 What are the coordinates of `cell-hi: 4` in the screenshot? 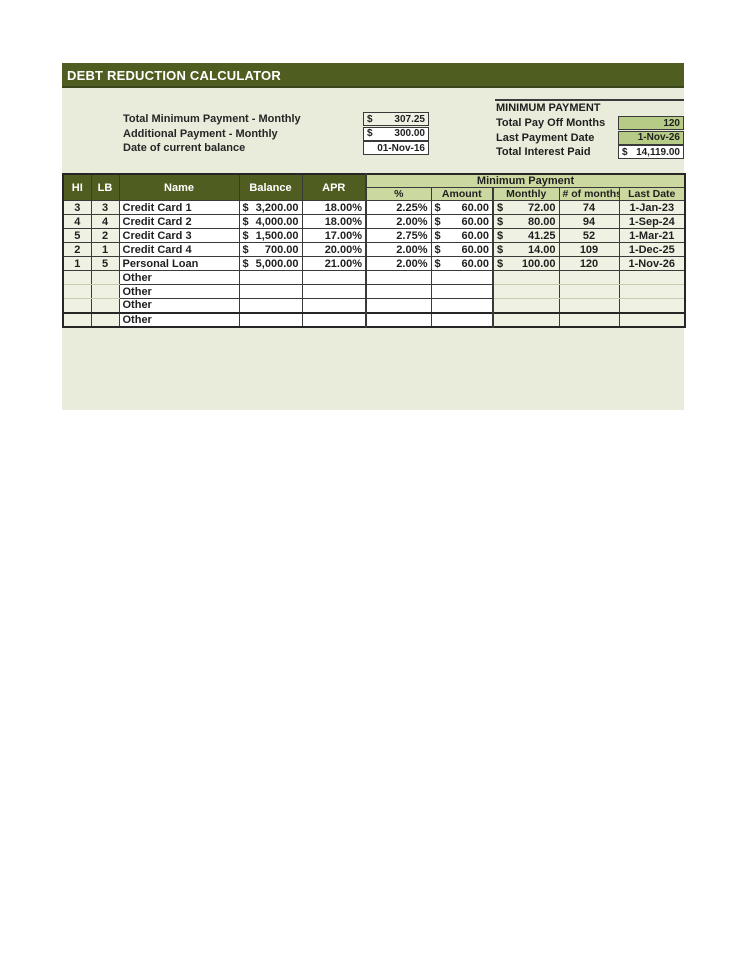 It's located at (77, 221).